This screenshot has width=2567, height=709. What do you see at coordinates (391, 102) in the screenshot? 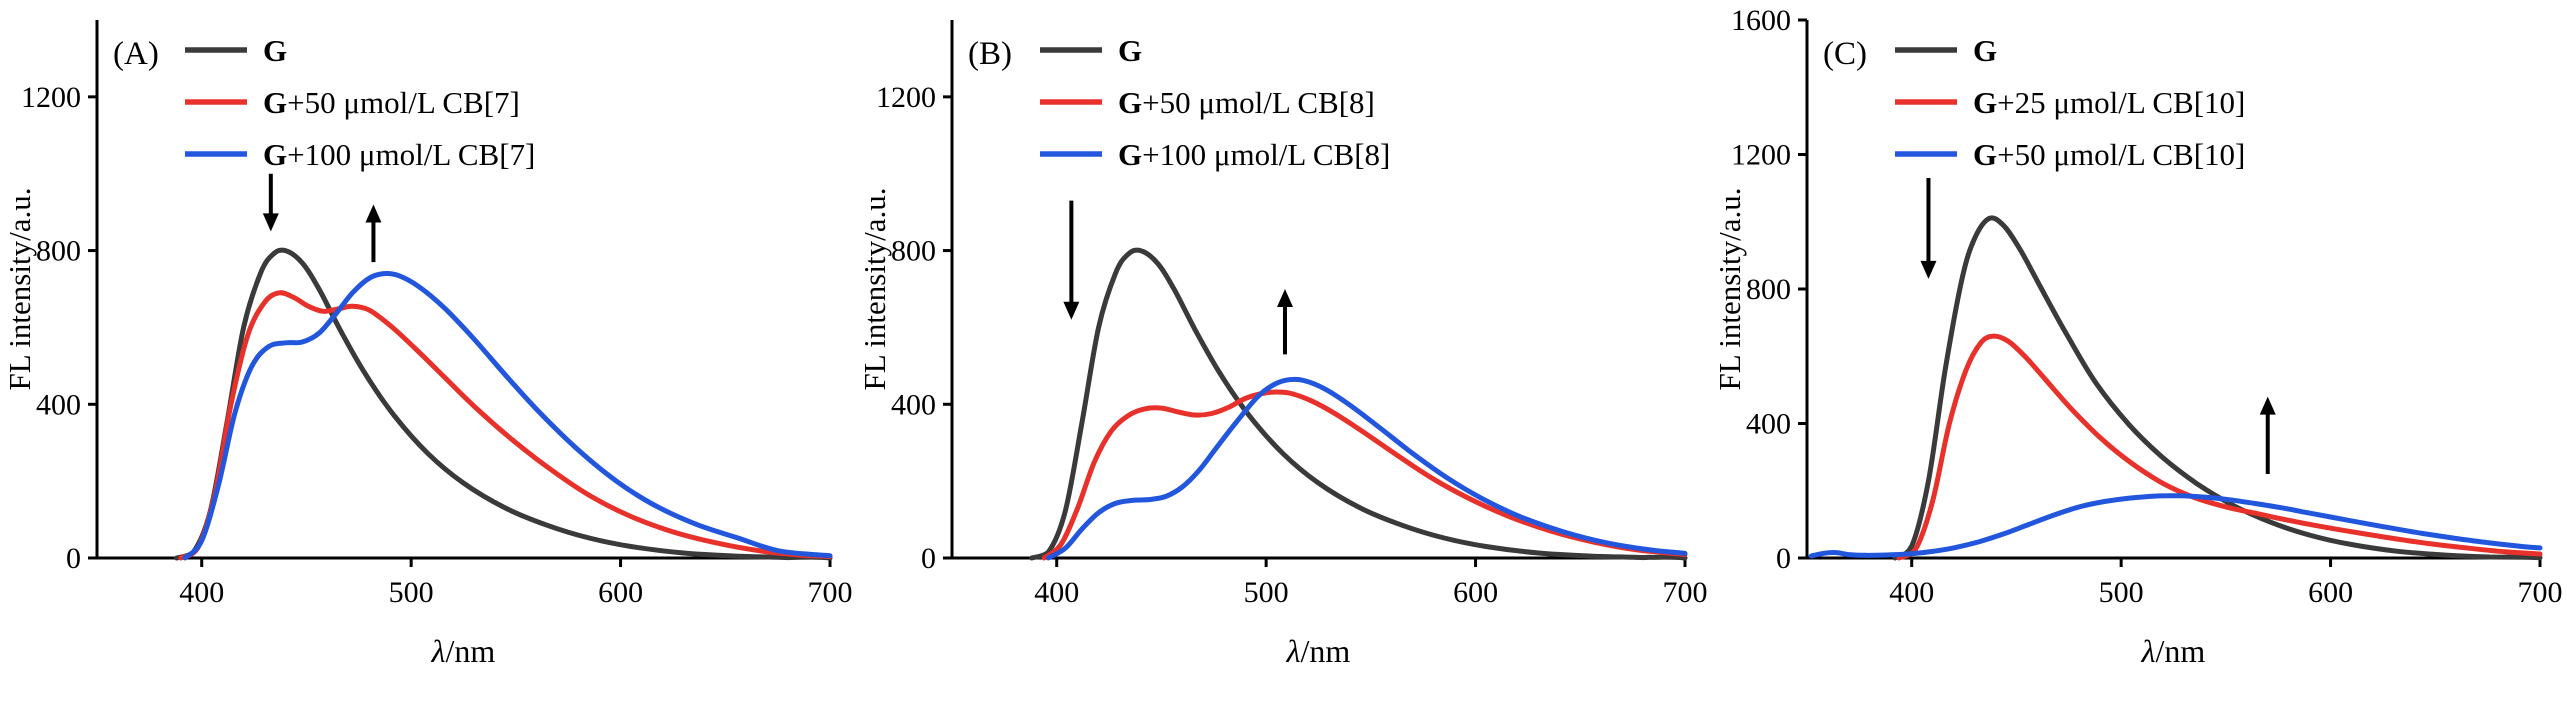
I see `legend-label: G+50 μmol/L CB[7]` at bounding box center [391, 102].